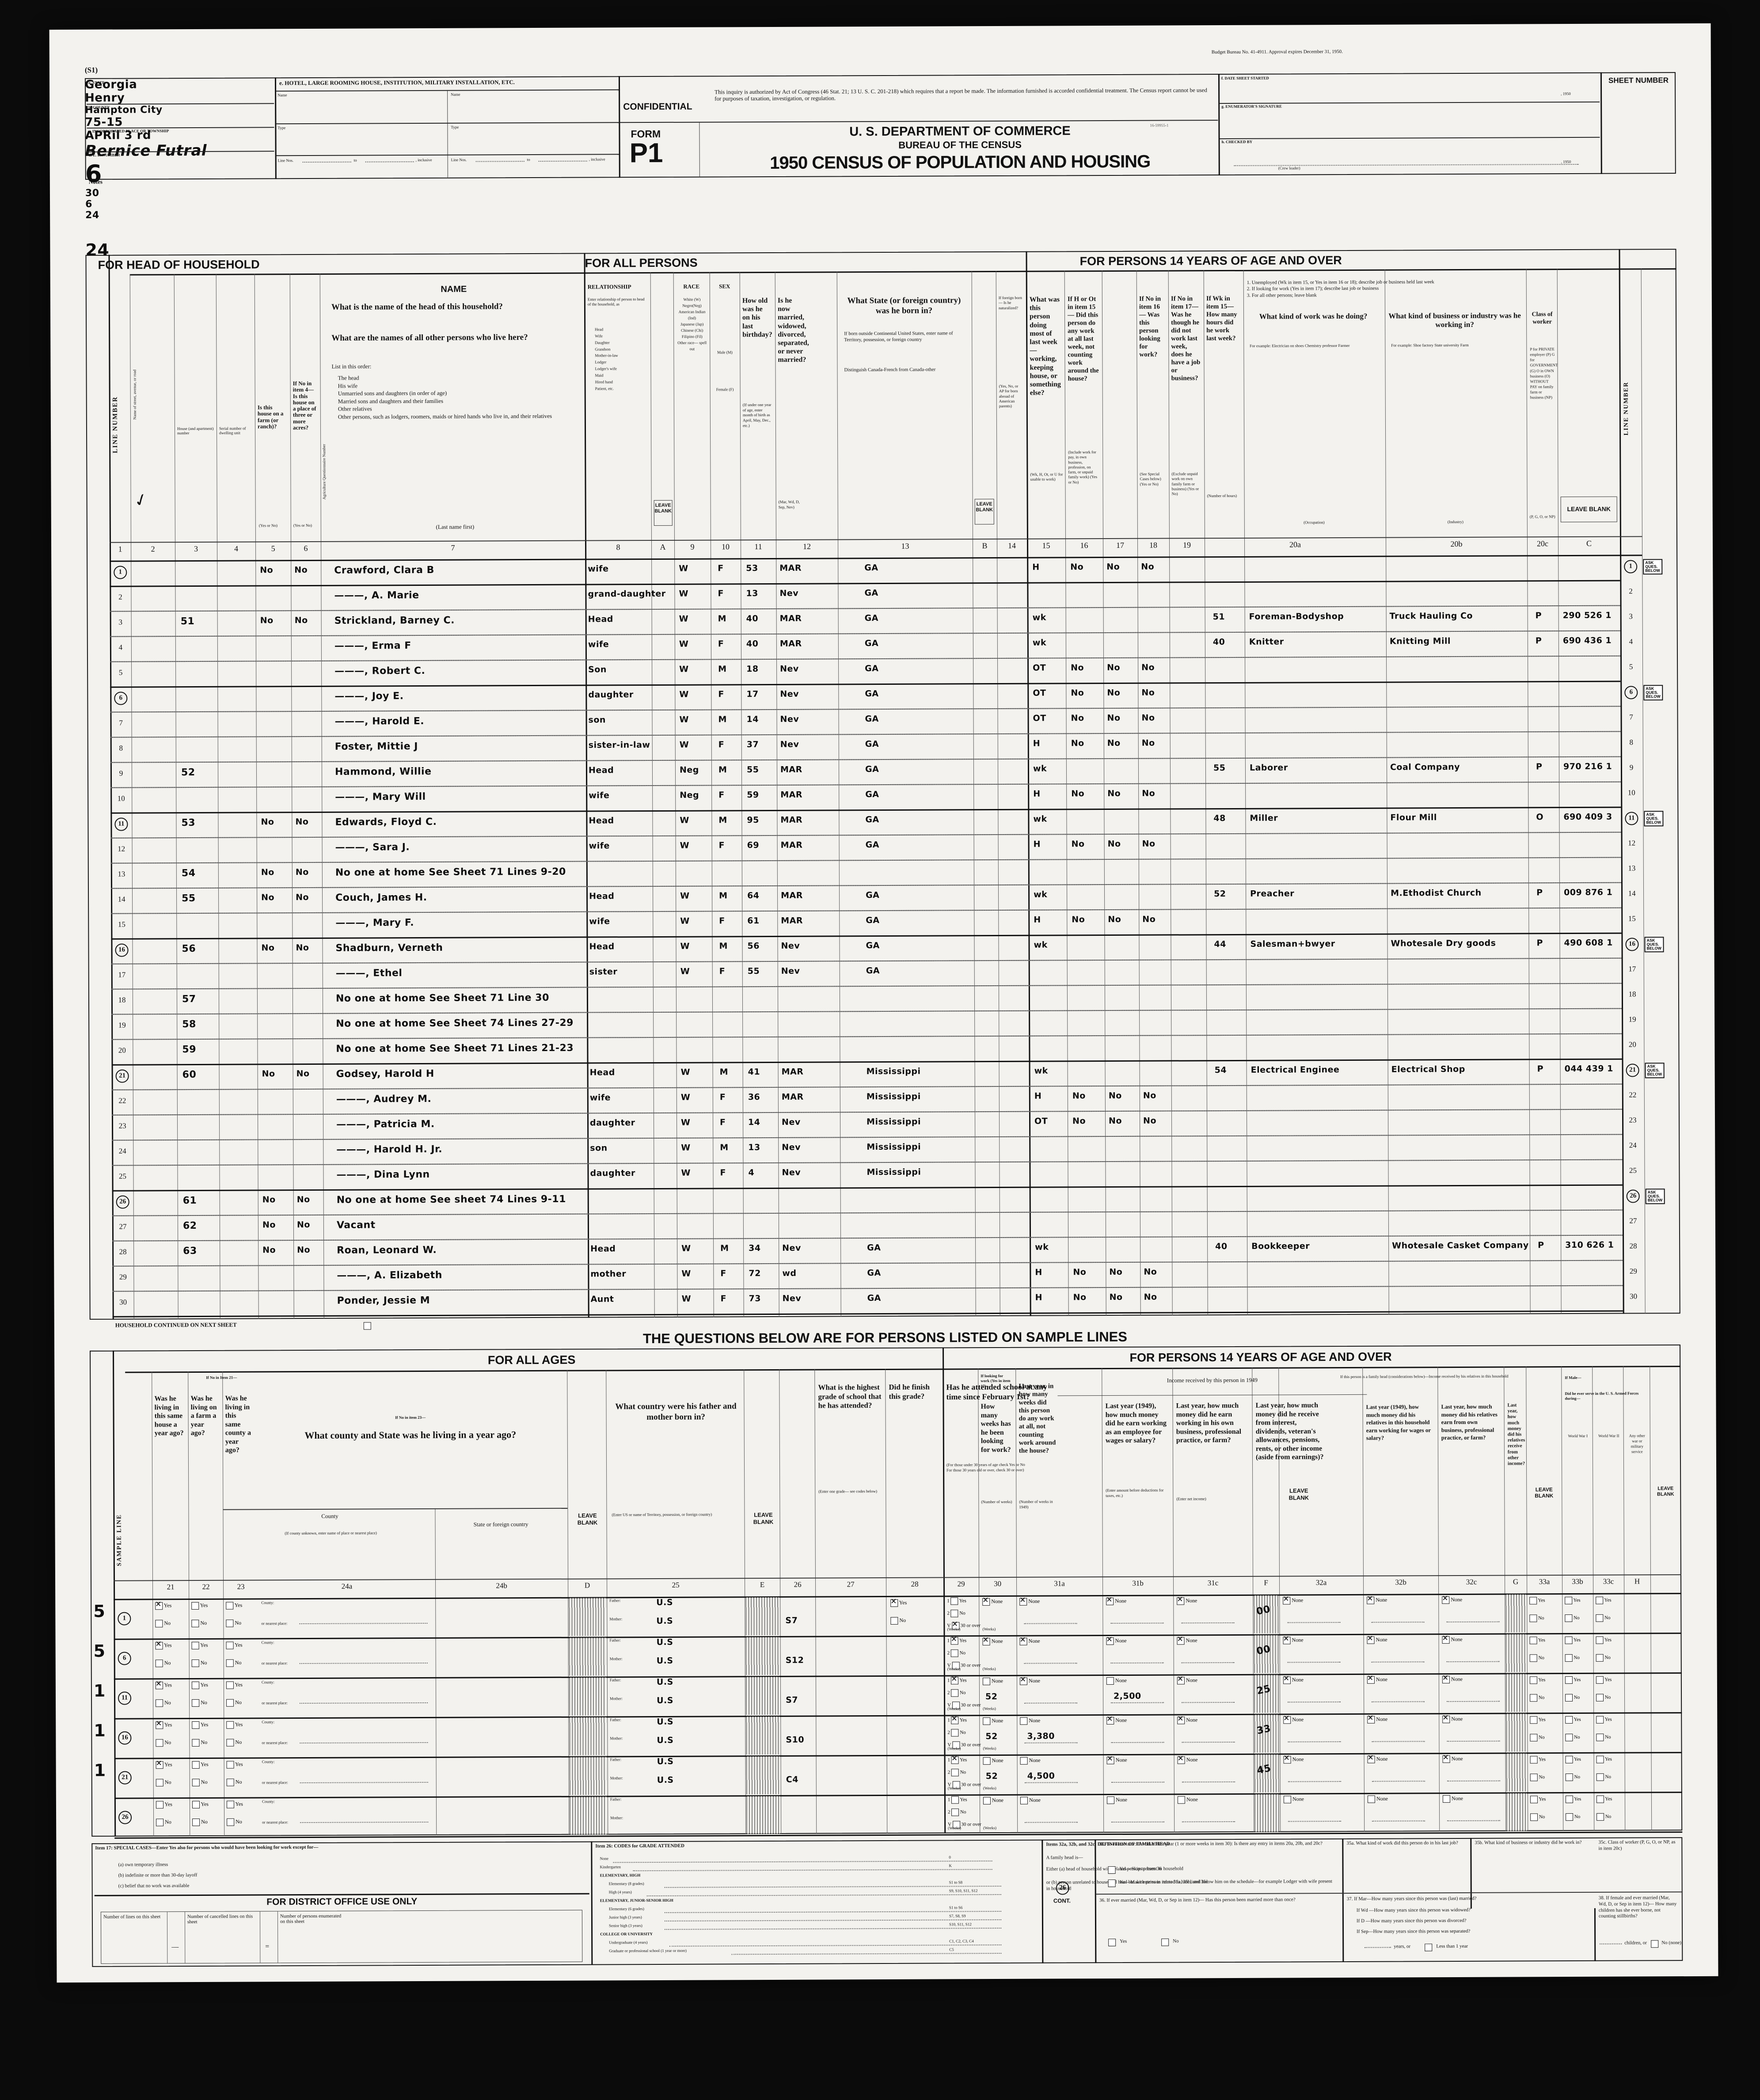 Image resolution: width=1760 pixels, height=2100 pixels. What do you see at coordinates (1452, 1600) in the screenshot?
I see `sample-inc32c-1-none: None` at bounding box center [1452, 1600].